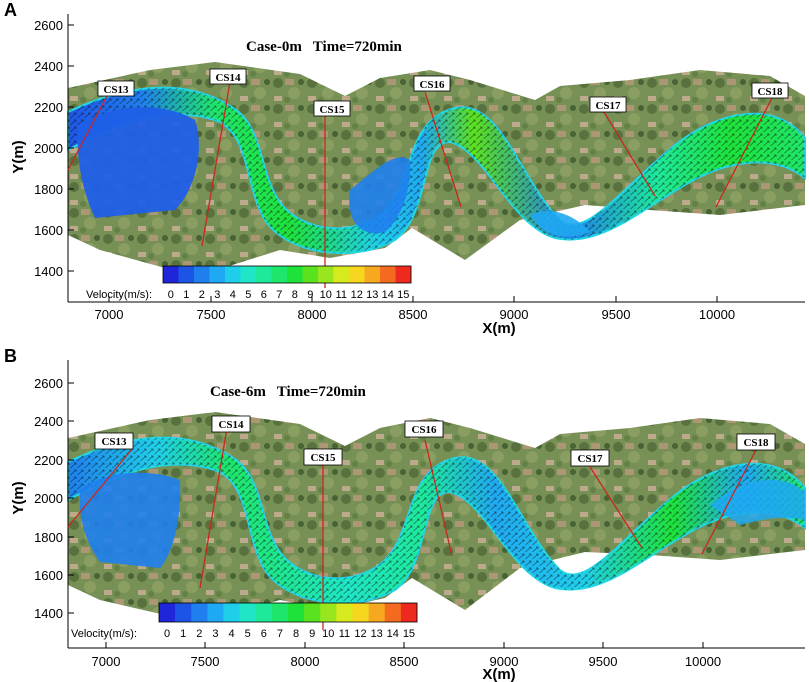 The width and height of the screenshot is (809, 682). Describe the element at coordinates (295, 295) in the screenshot. I see `panel-a-colorbar-tick-label: 8` at that location.